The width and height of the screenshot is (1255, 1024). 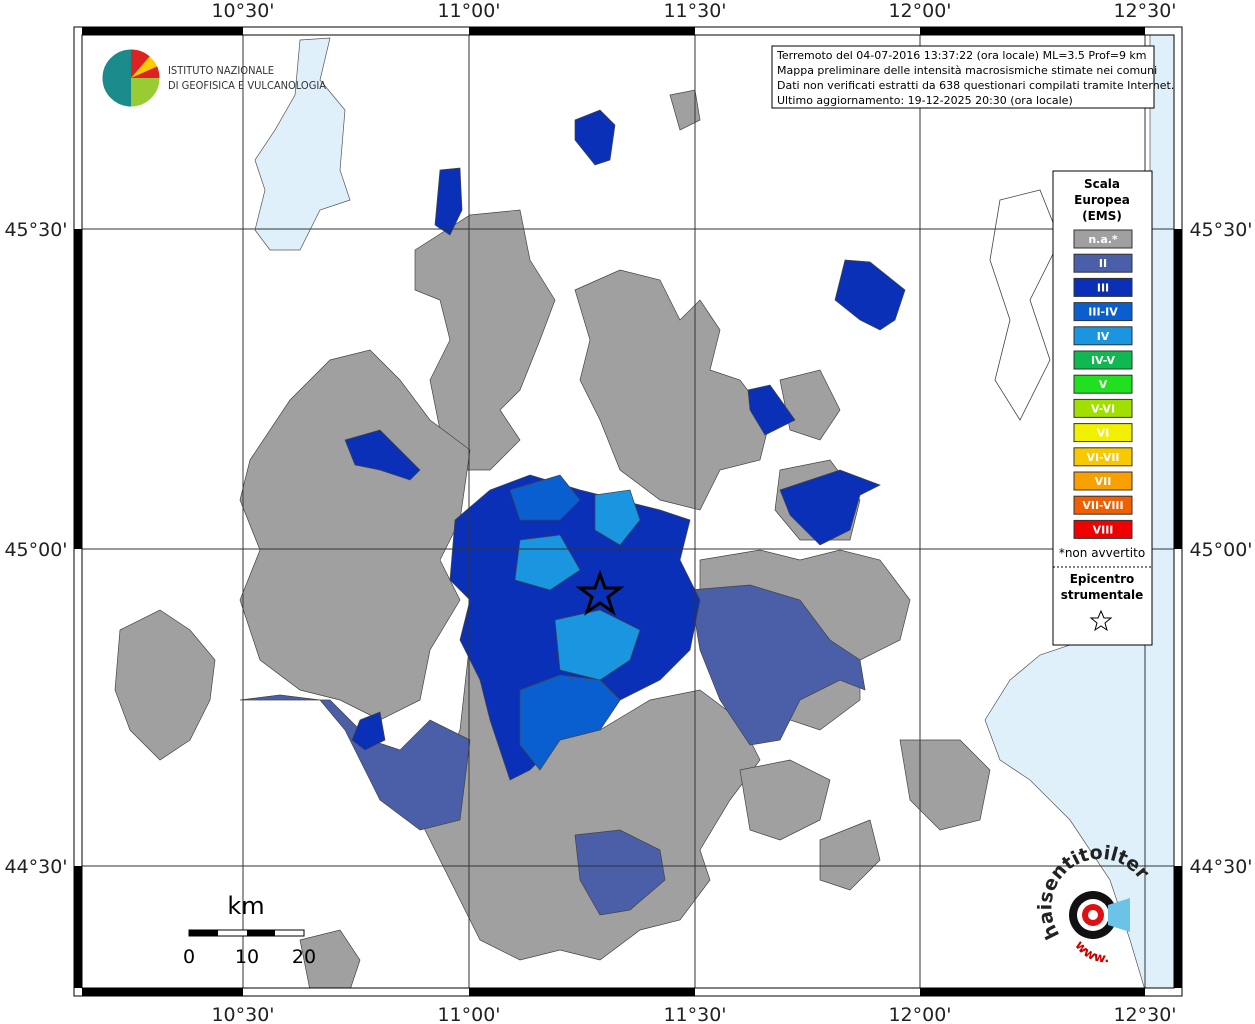 What do you see at coordinates (247, 957) in the screenshot?
I see `scale-label: 10` at bounding box center [247, 957].